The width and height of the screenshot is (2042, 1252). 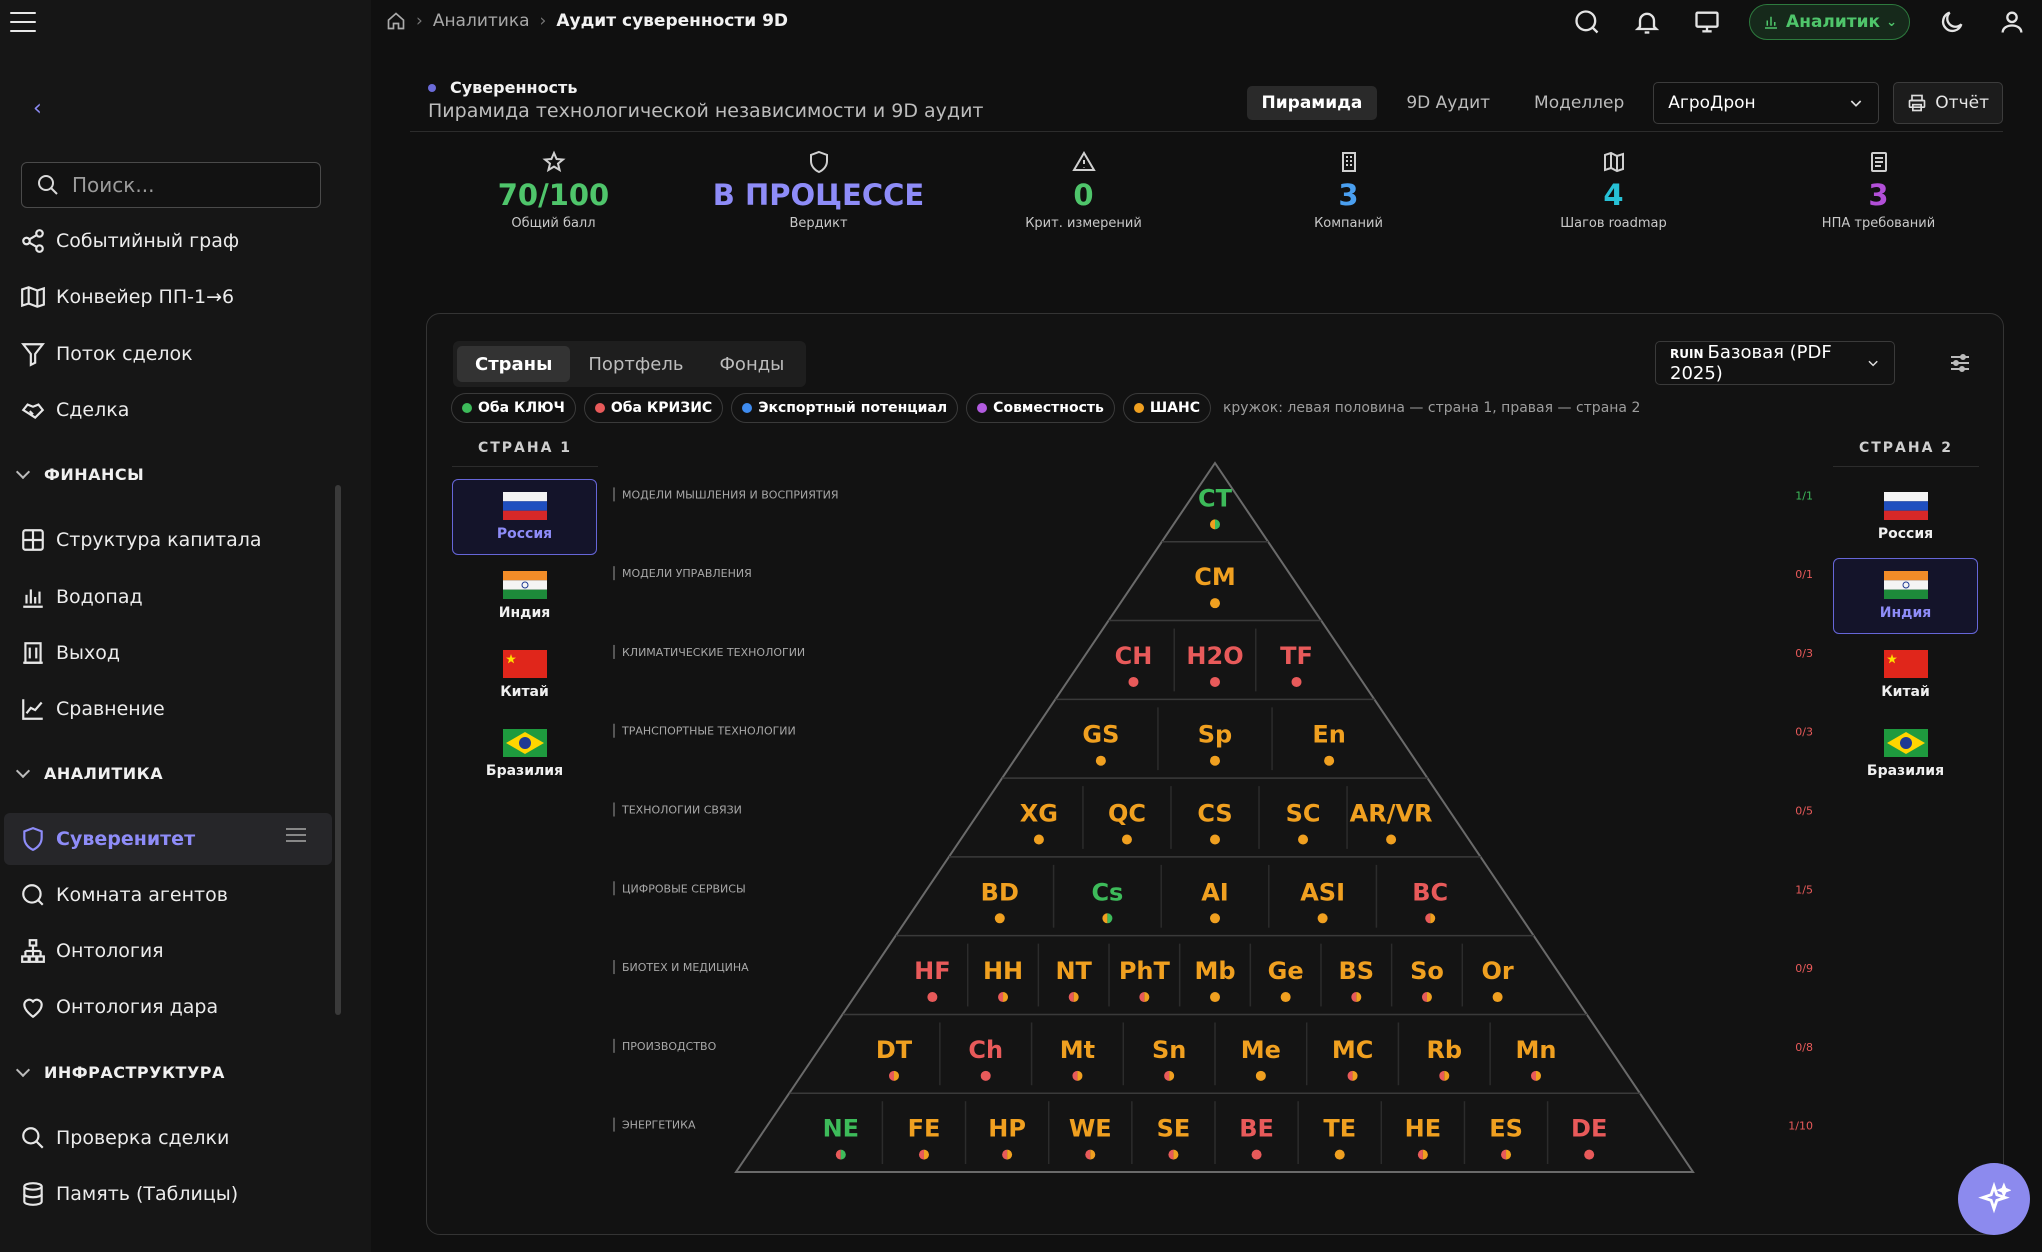 What do you see at coordinates (1579, 103) in the screenshot?
I see `tab-modeler: Моделлер` at bounding box center [1579, 103].